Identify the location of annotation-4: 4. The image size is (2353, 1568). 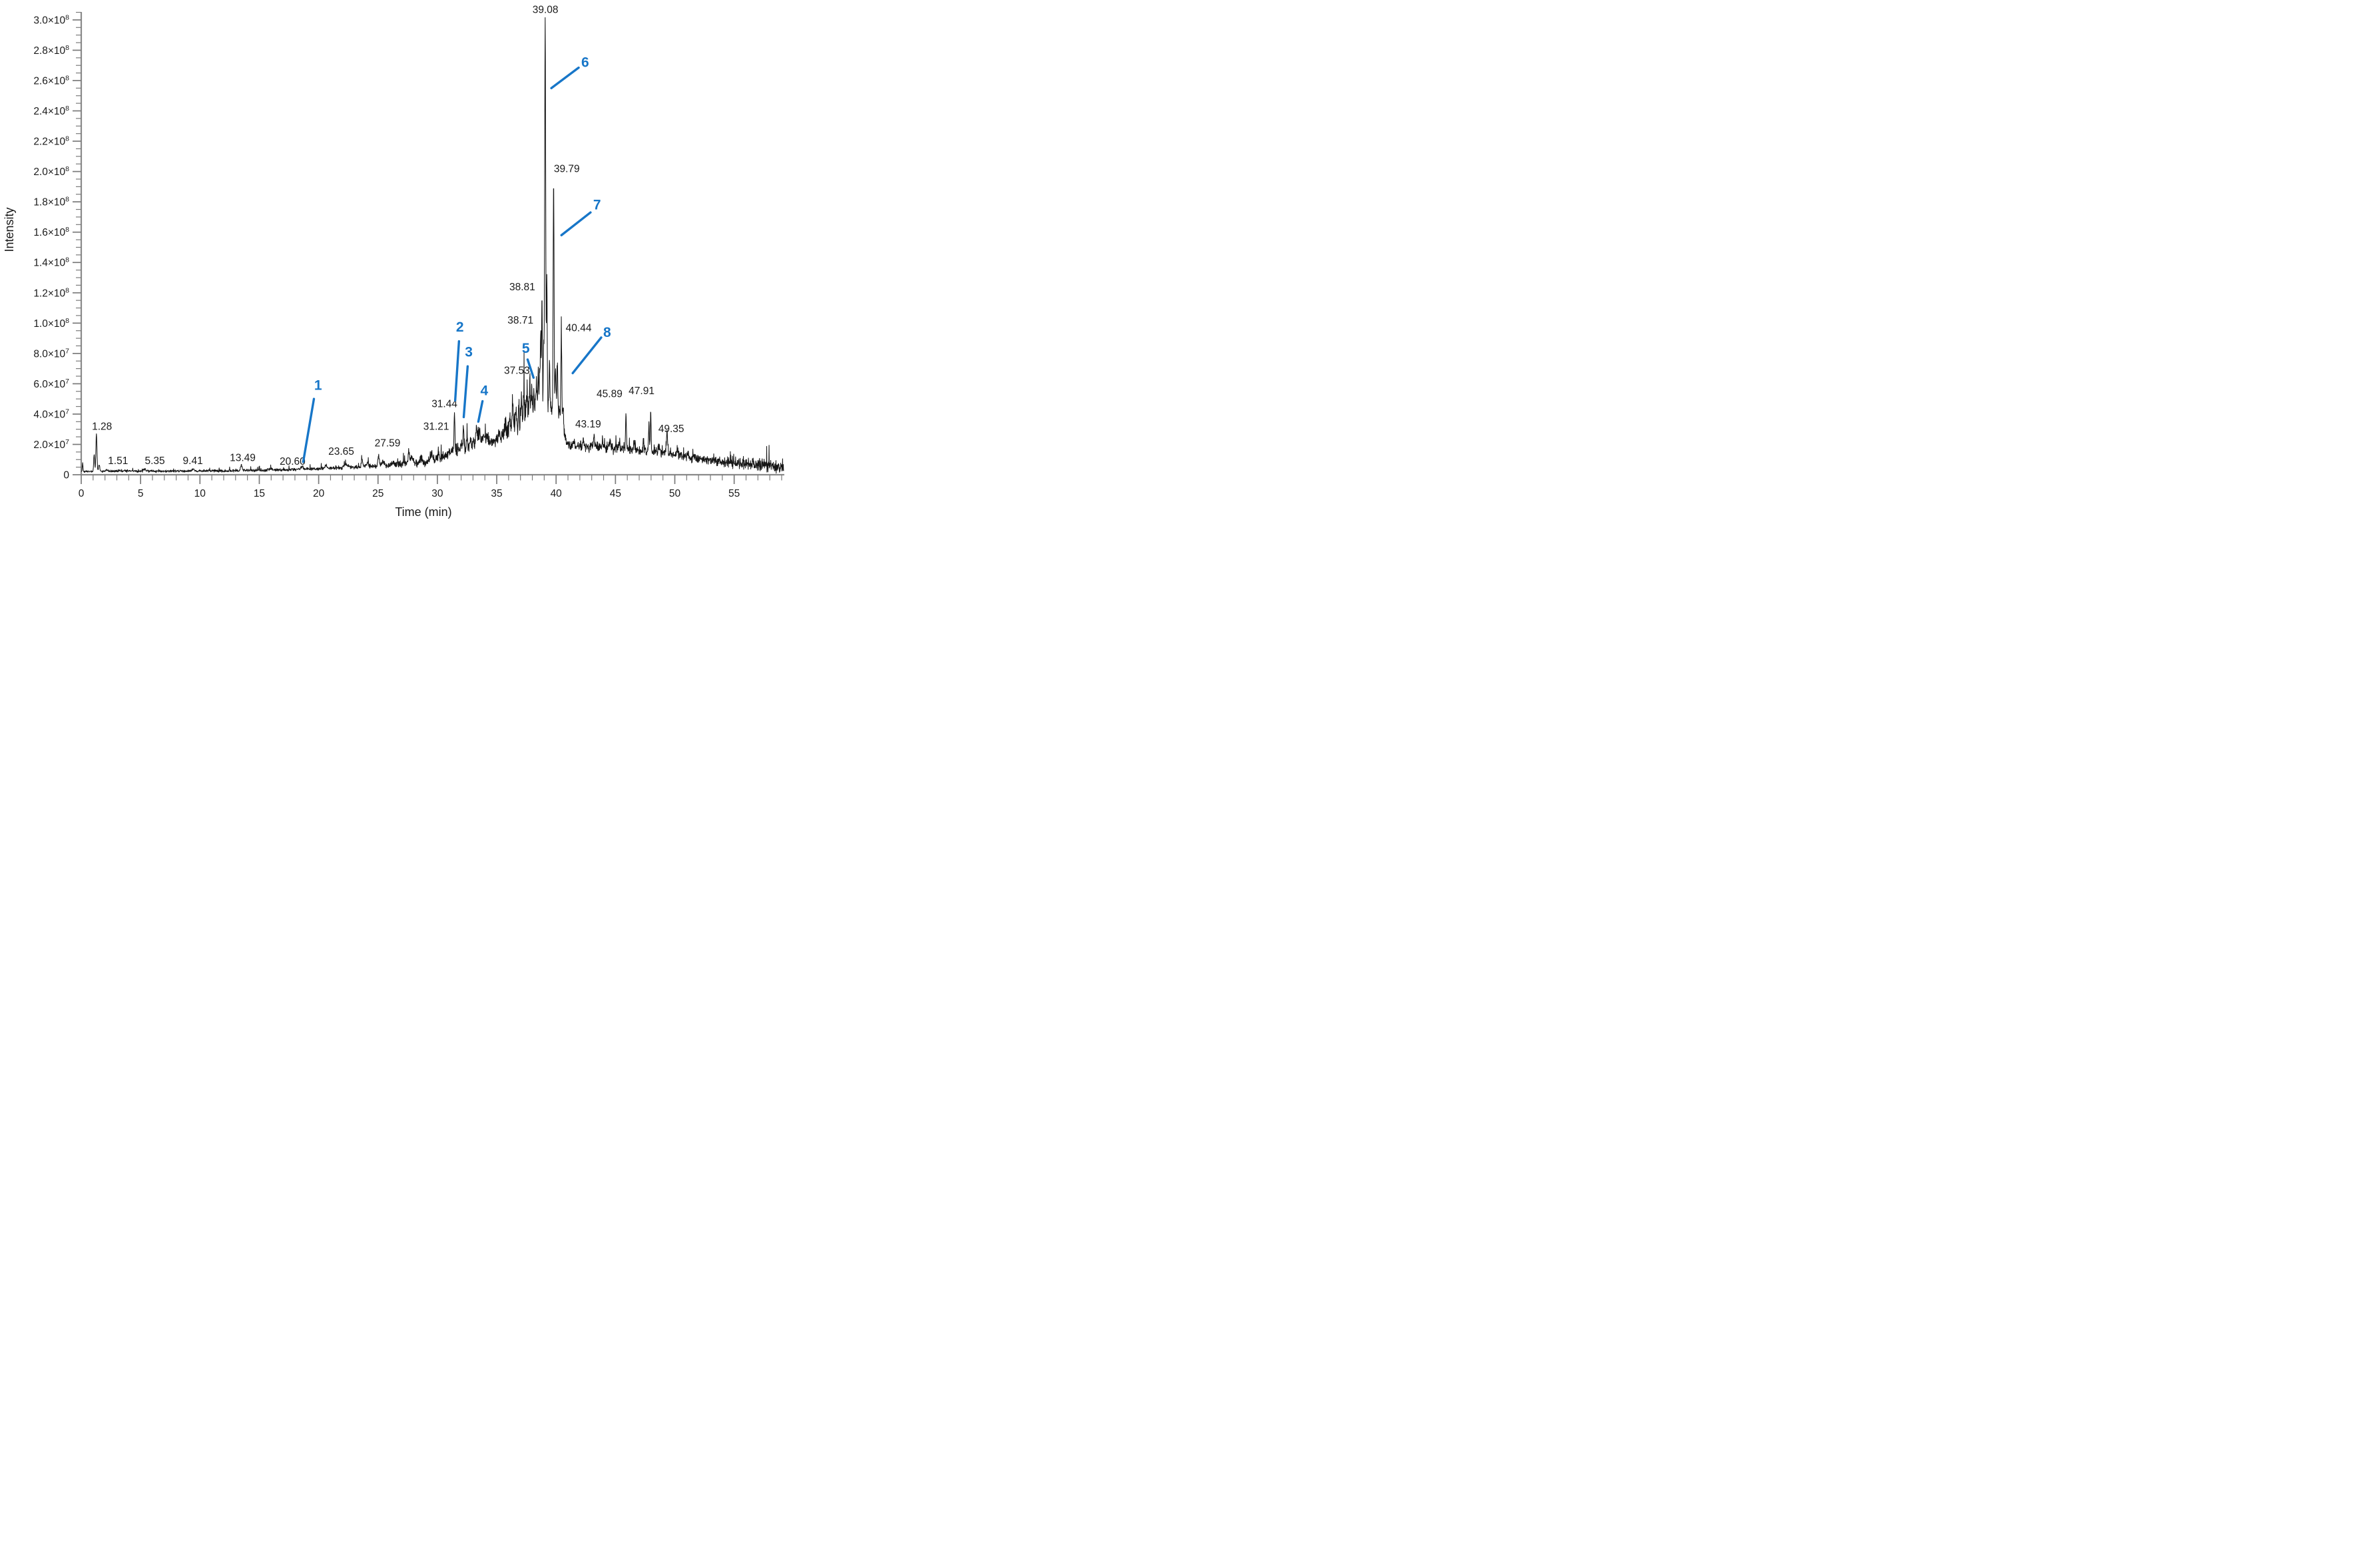
(482, 403).